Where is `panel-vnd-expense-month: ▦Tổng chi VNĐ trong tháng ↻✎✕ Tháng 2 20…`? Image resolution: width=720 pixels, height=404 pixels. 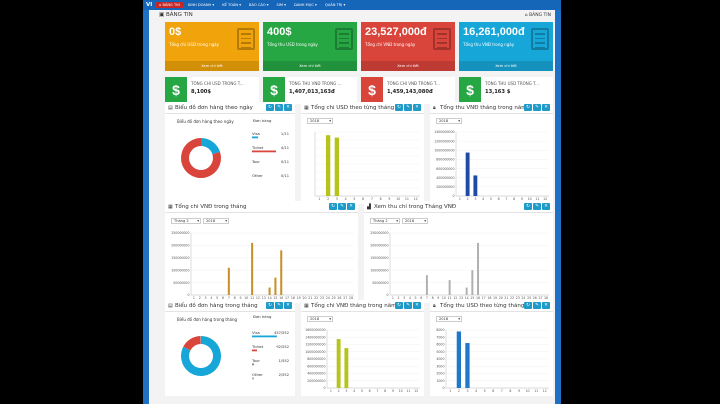
panel-vnd-expense-month: ▦Tổng chi VNĐ trong tháng ↻✎✕ Tháng 2 20… is located at coordinates (261, 252).